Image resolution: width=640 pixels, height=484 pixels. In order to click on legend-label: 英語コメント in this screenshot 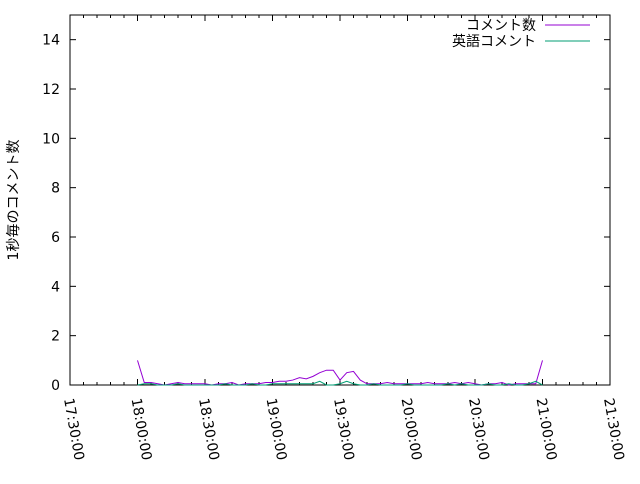, I will do `click(494, 41)`.